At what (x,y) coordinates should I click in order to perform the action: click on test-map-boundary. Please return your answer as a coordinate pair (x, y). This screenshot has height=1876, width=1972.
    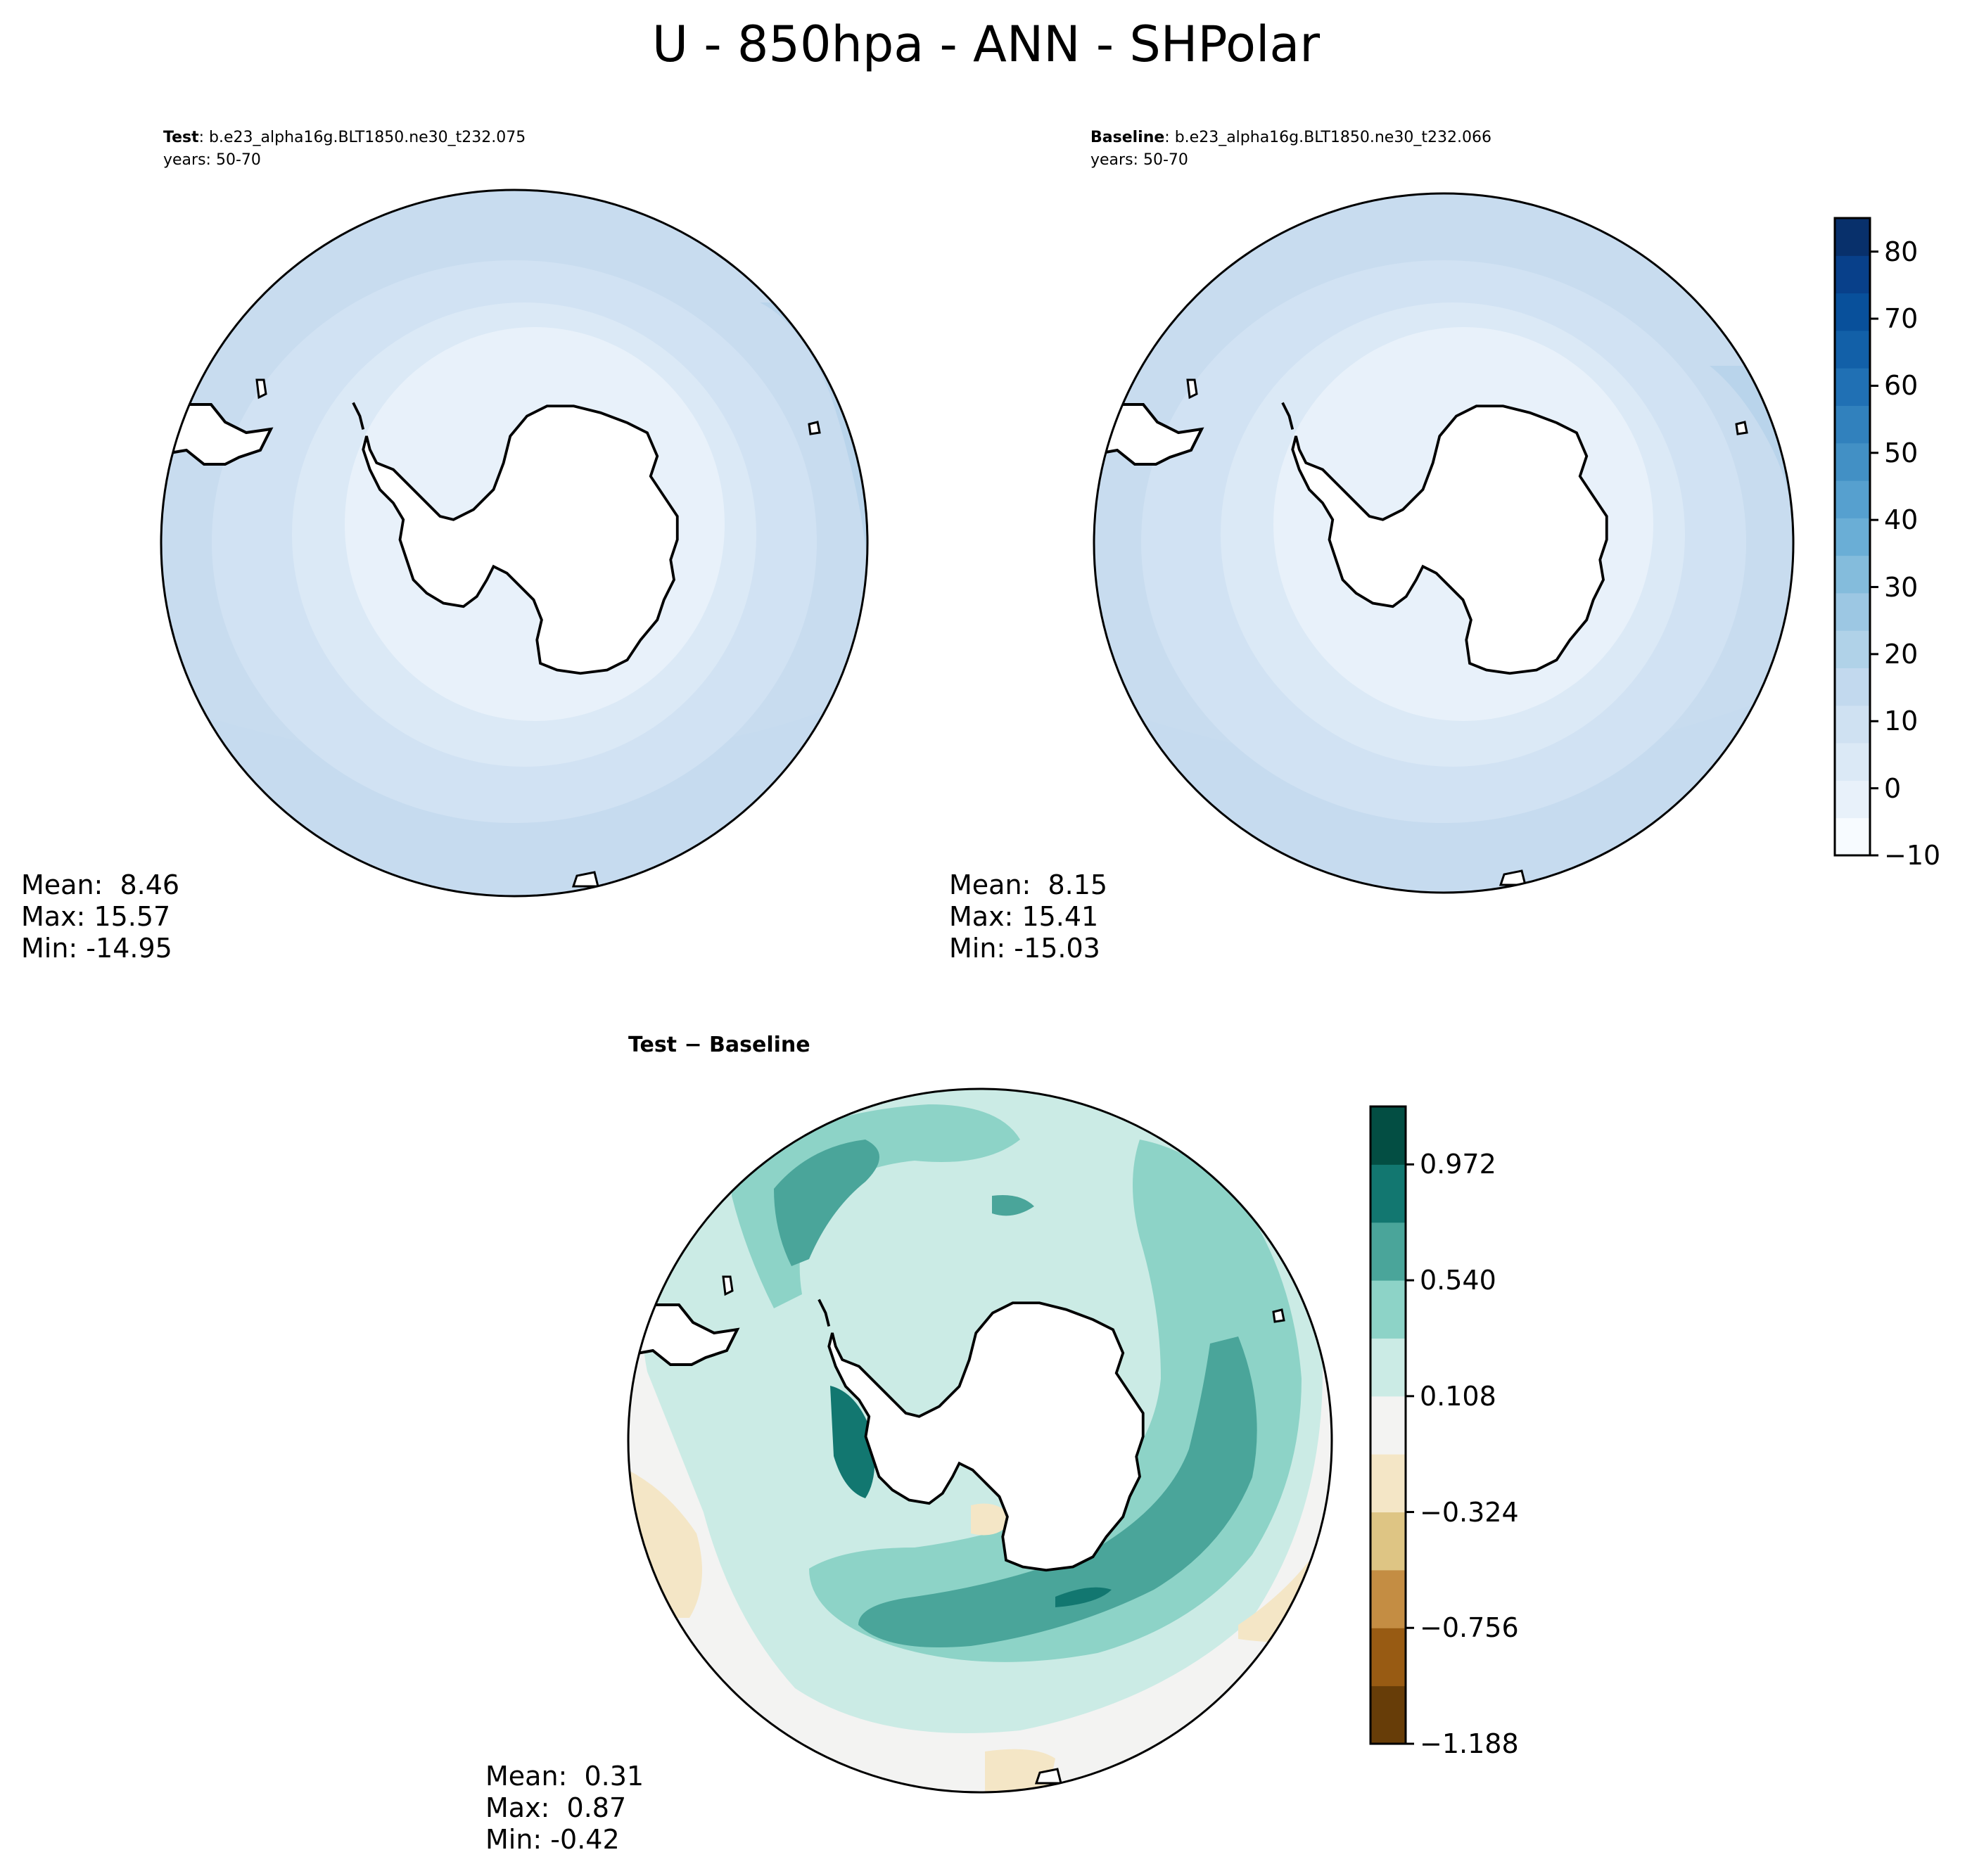
    Looking at the image, I should click on (514, 543).